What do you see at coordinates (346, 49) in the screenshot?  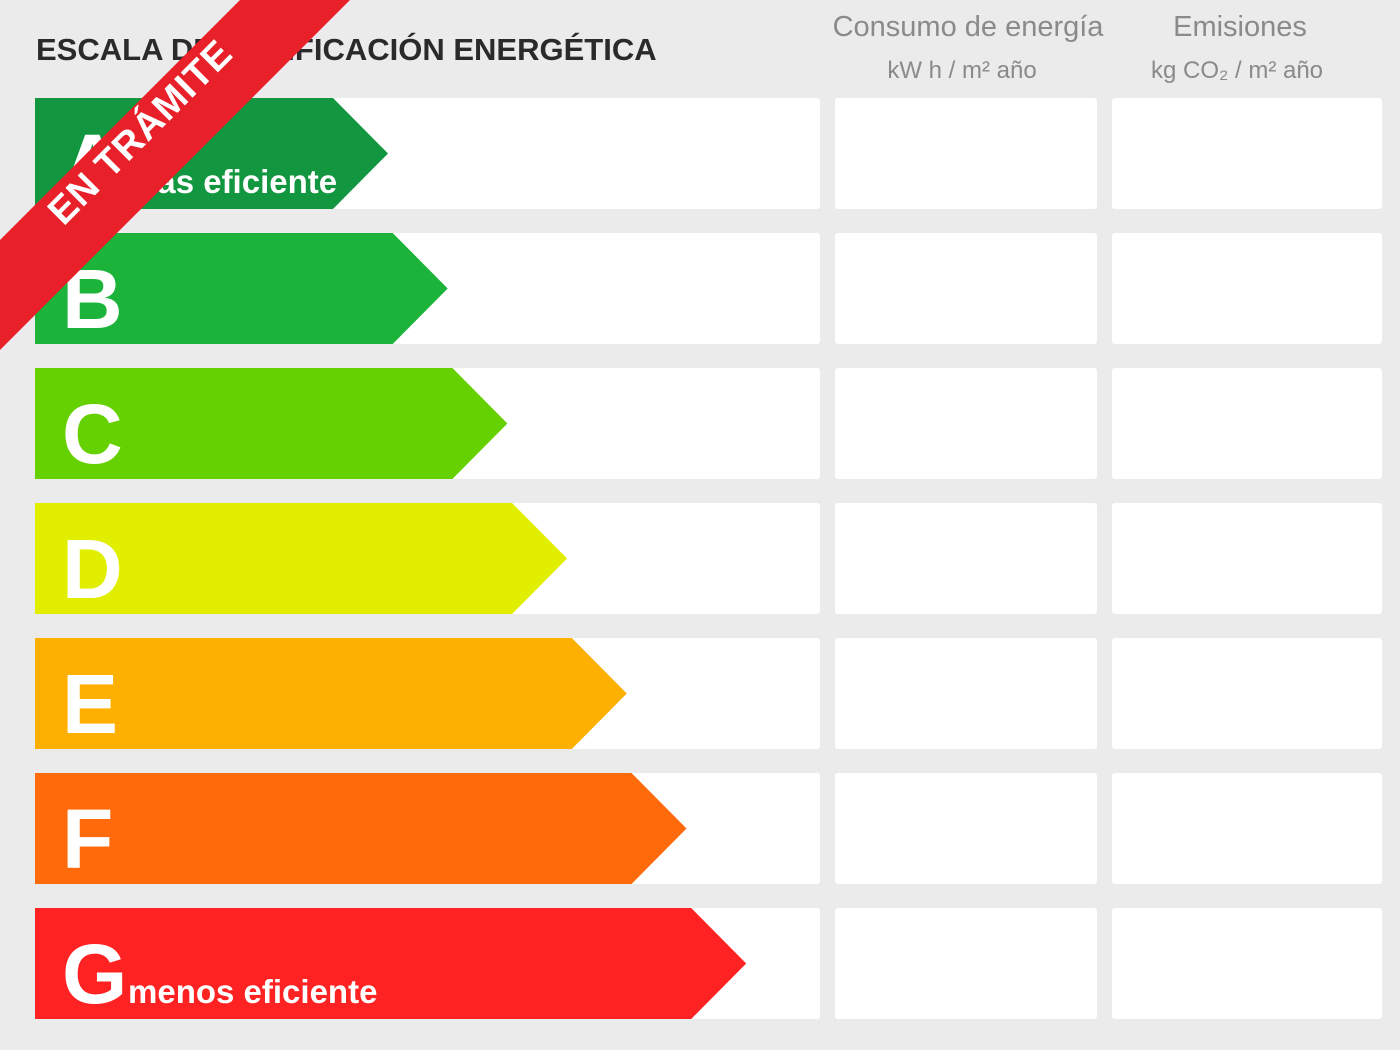 I see `title: ESCALA DE CALIFICACIÓN ENERGÉTICA` at bounding box center [346, 49].